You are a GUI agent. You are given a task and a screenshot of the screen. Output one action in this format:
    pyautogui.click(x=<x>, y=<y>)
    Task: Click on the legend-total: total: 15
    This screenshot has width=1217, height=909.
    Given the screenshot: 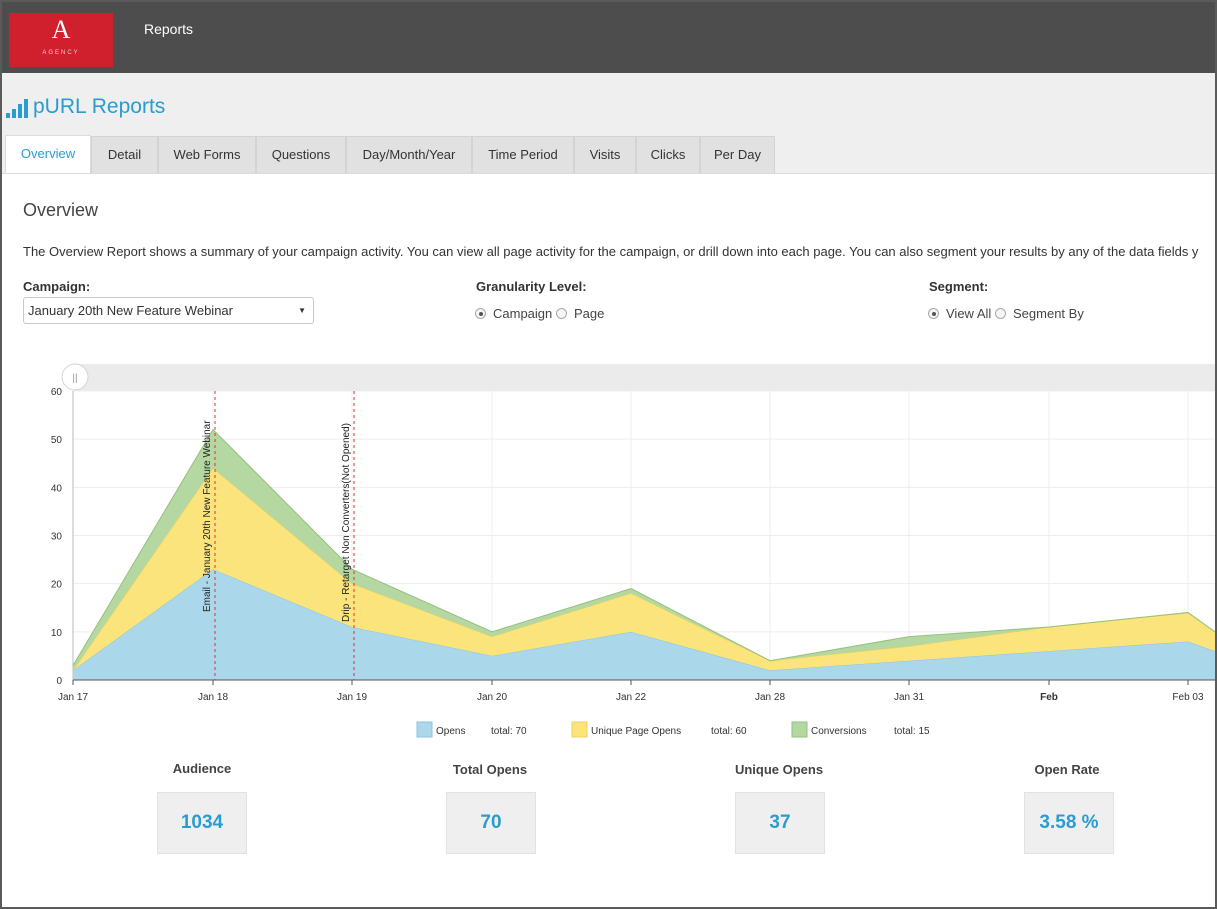 What is the action you would take?
    pyautogui.click(x=912, y=731)
    